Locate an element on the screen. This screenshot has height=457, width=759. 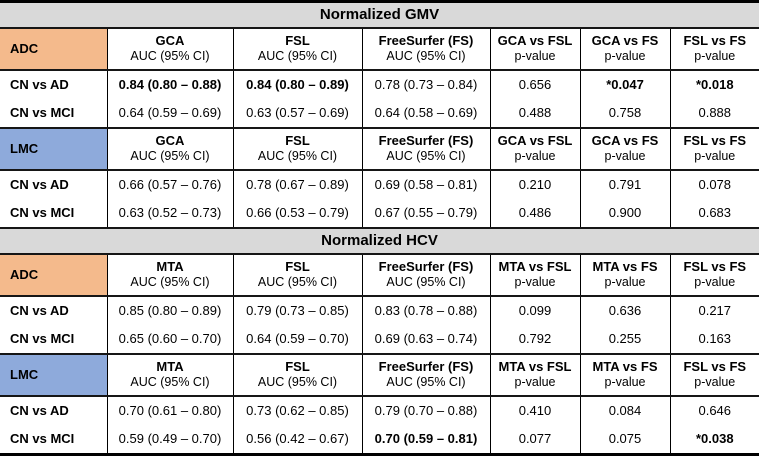
value-cell: 0.84 (0.80 – 0.88) is located at coordinates (169, 84).